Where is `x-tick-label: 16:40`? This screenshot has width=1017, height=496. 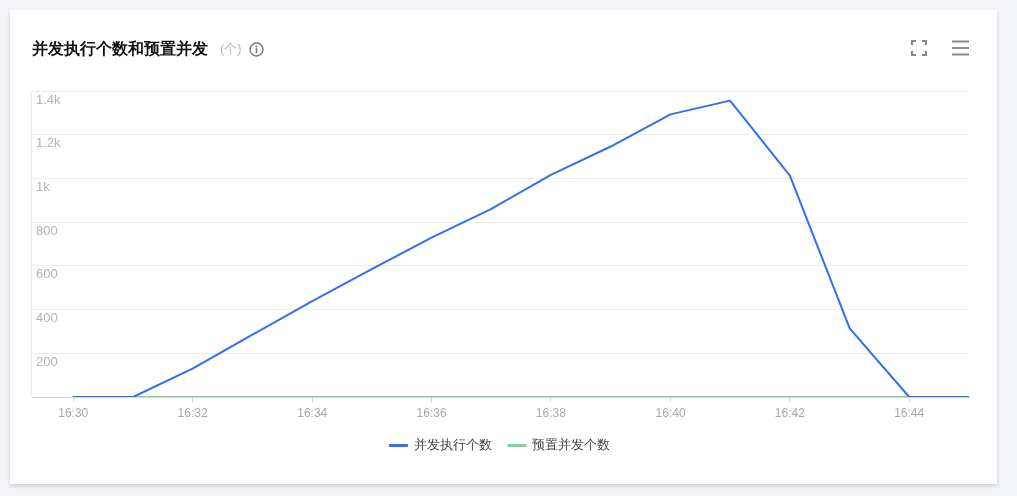 x-tick-label: 16:40 is located at coordinates (670, 412).